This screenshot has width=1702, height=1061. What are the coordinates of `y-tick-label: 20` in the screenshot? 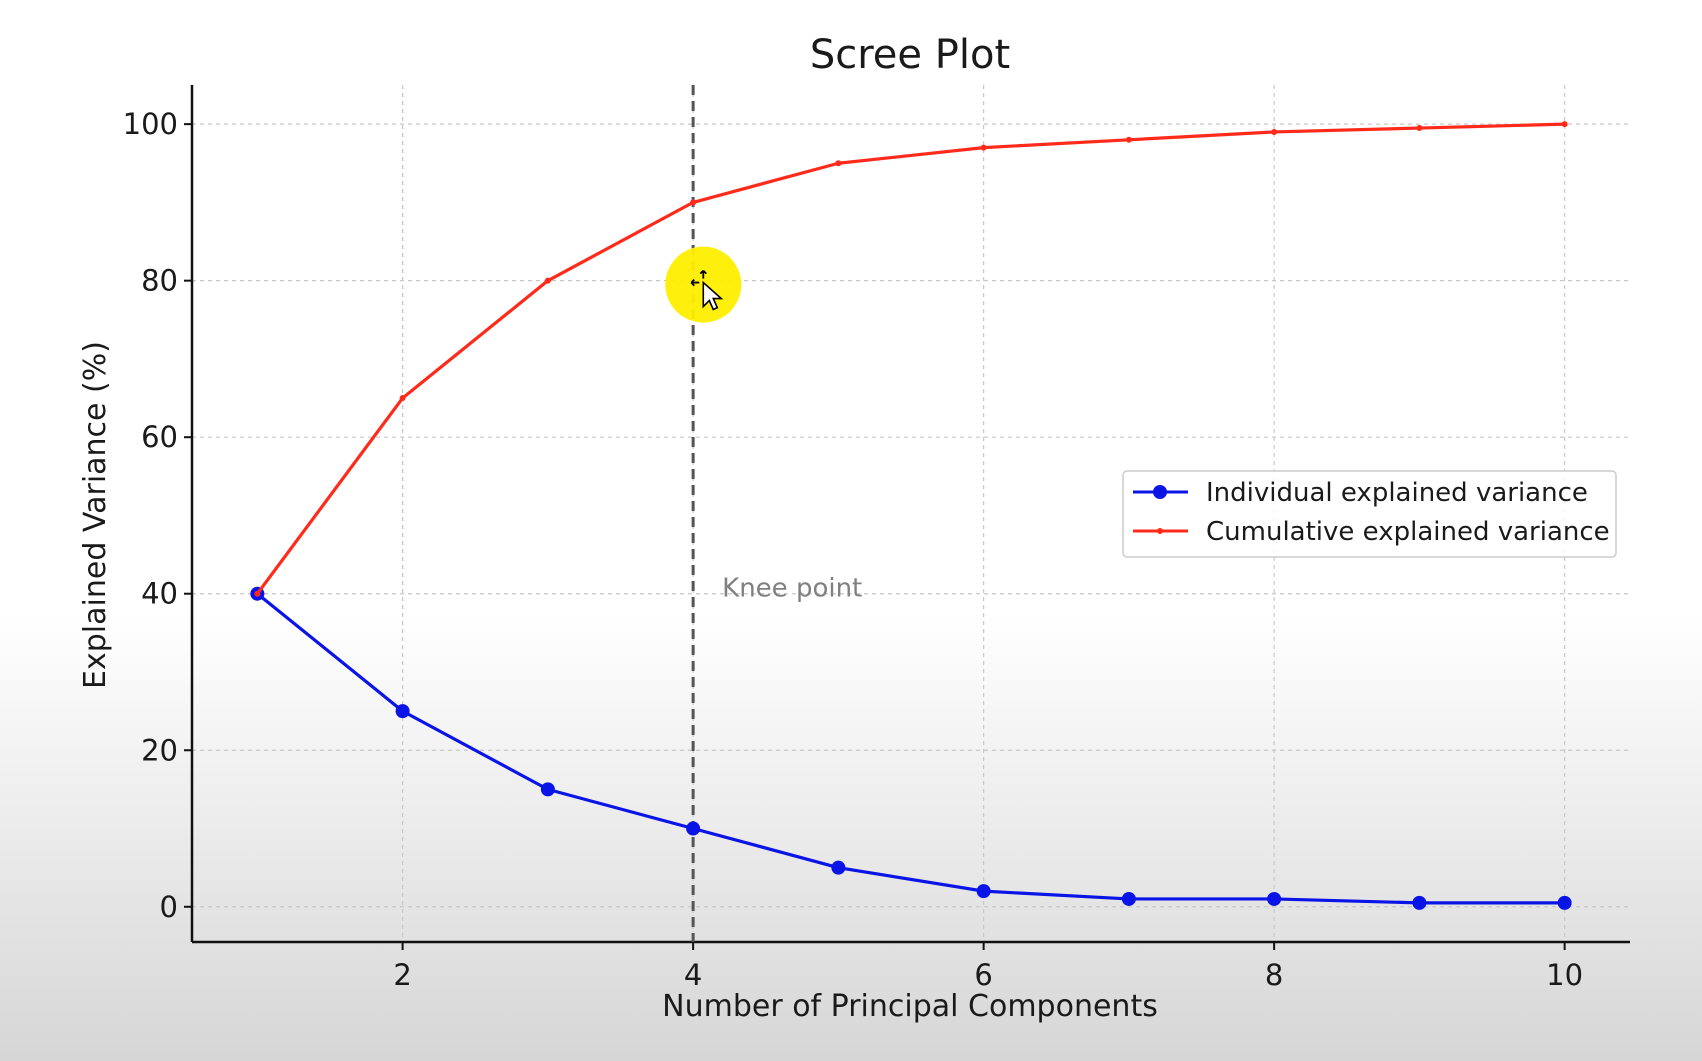 It's located at (159, 750).